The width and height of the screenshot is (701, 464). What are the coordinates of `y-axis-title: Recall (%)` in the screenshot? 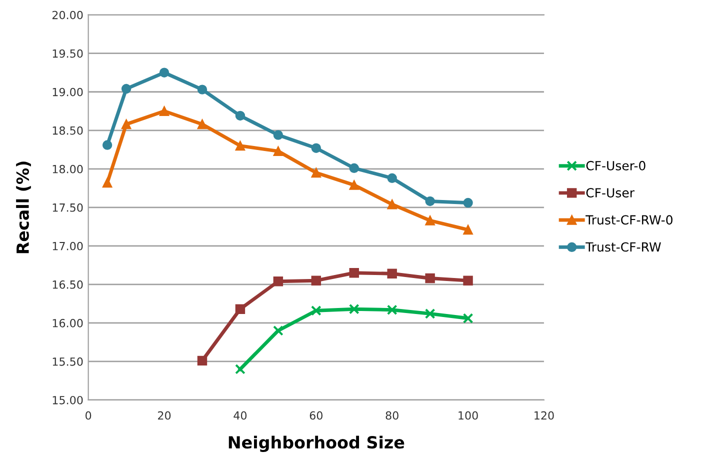 It's located at (23, 208).